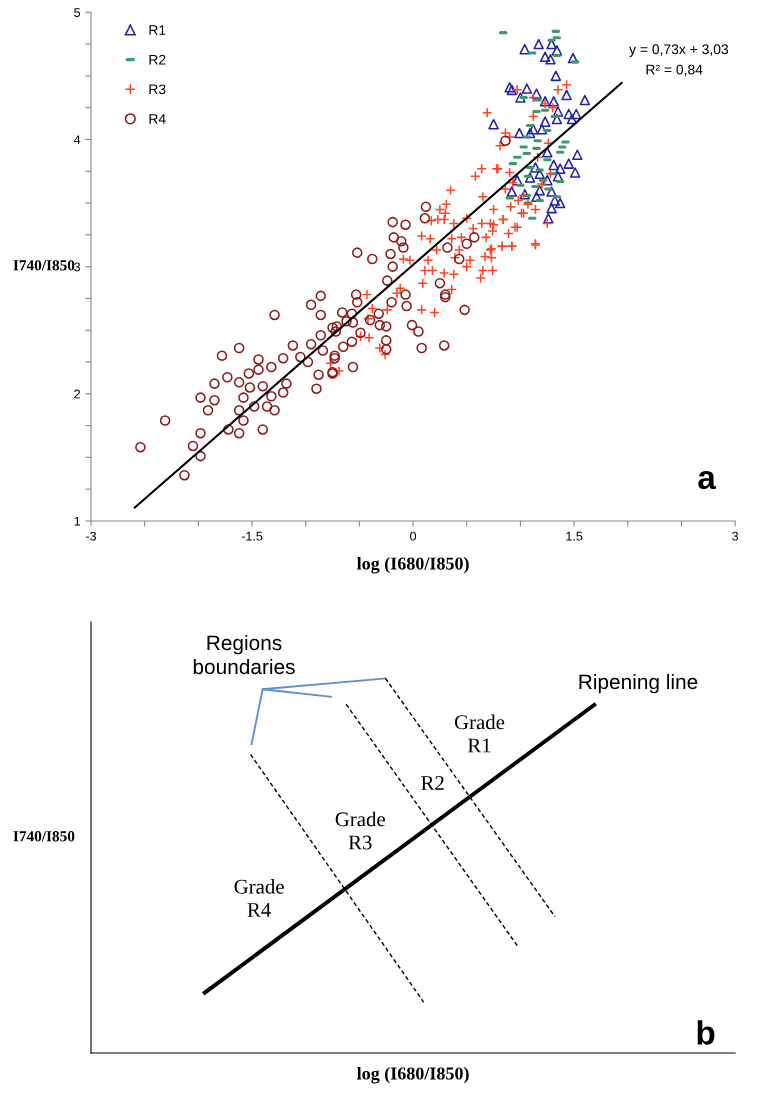 Image resolution: width=761 pixels, height=1117 pixels. What do you see at coordinates (479, 733) in the screenshot?
I see `text: Grade R1` at bounding box center [479, 733].